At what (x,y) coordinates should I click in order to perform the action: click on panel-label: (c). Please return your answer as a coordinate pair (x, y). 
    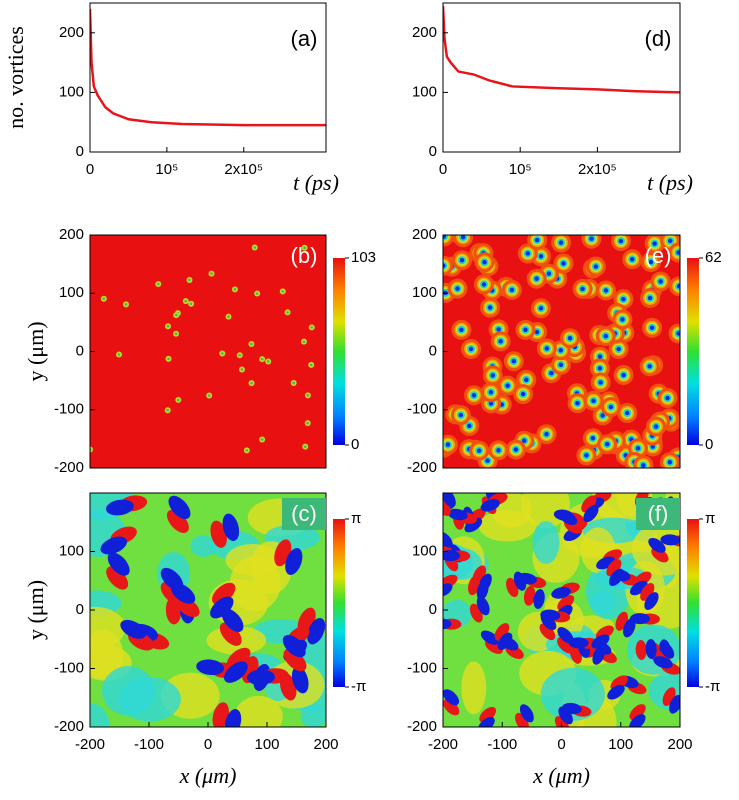
    Looking at the image, I should click on (304, 513).